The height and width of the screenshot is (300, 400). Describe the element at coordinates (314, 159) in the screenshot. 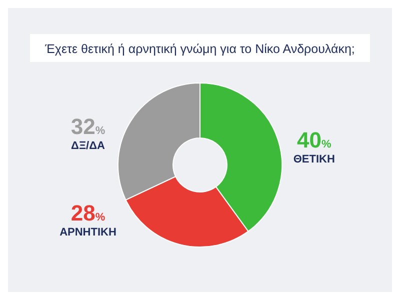

I see `slice-label: ΘΕΤΙΚΗ` at that location.